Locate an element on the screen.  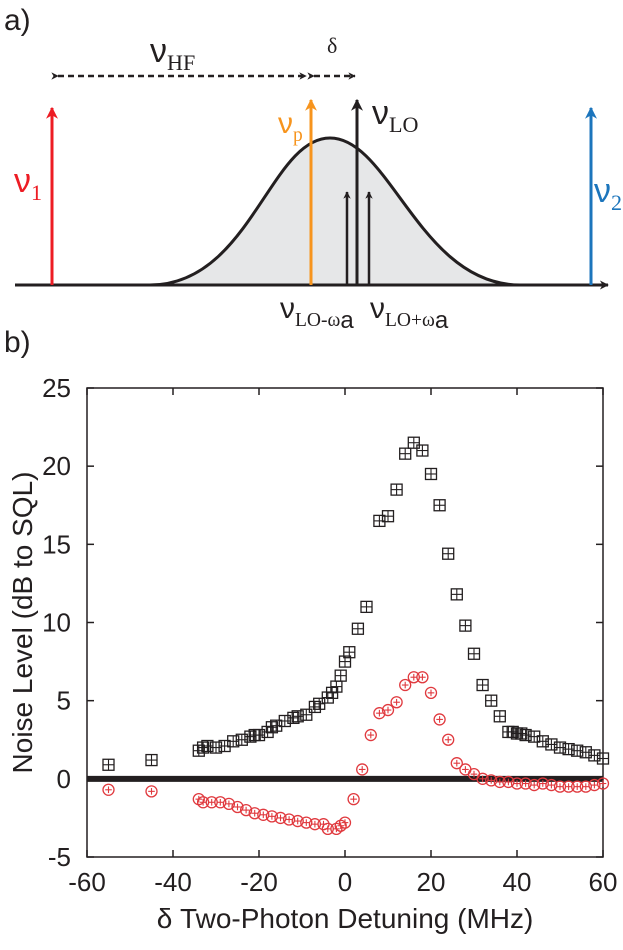
x-tick-label: 0 is located at coordinates (345, 882).